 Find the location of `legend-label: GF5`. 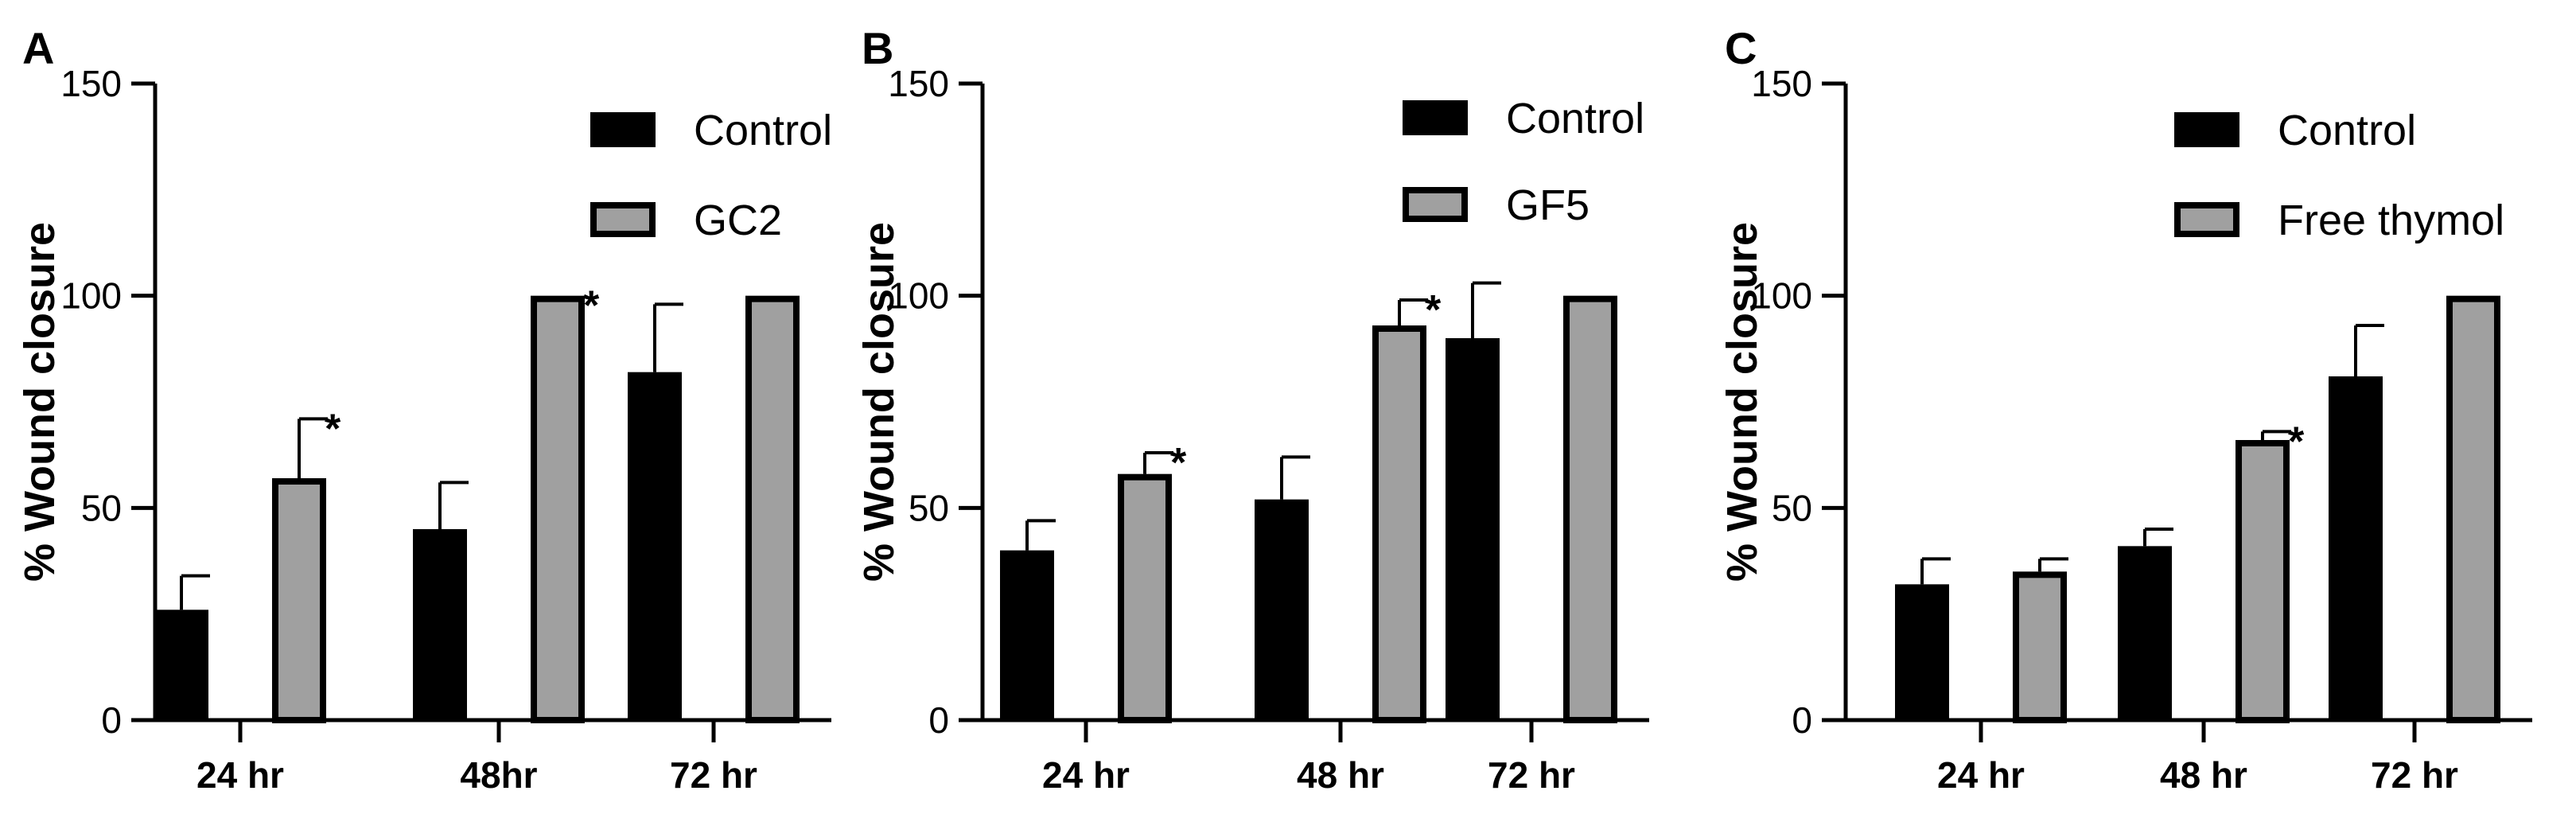

legend-label: GF5 is located at coordinates (1548, 205).